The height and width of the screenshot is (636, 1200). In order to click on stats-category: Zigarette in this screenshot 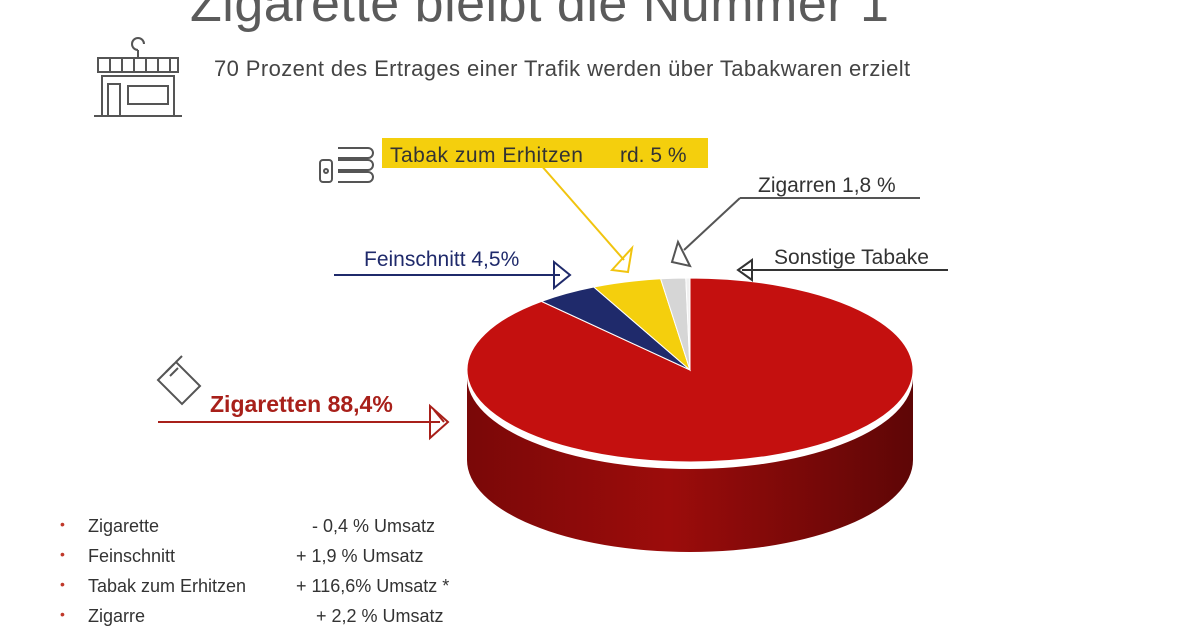, I will do `click(124, 526)`.